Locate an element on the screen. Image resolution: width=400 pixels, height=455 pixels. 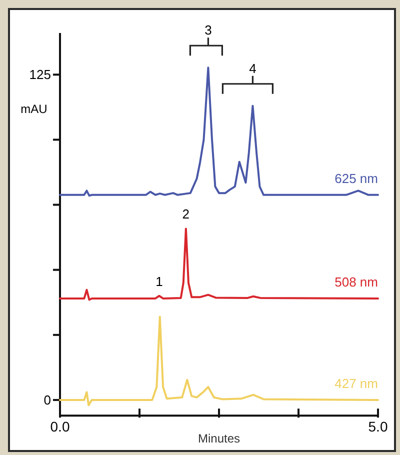
y-axis-title: mAU is located at coordinates (34, 109).